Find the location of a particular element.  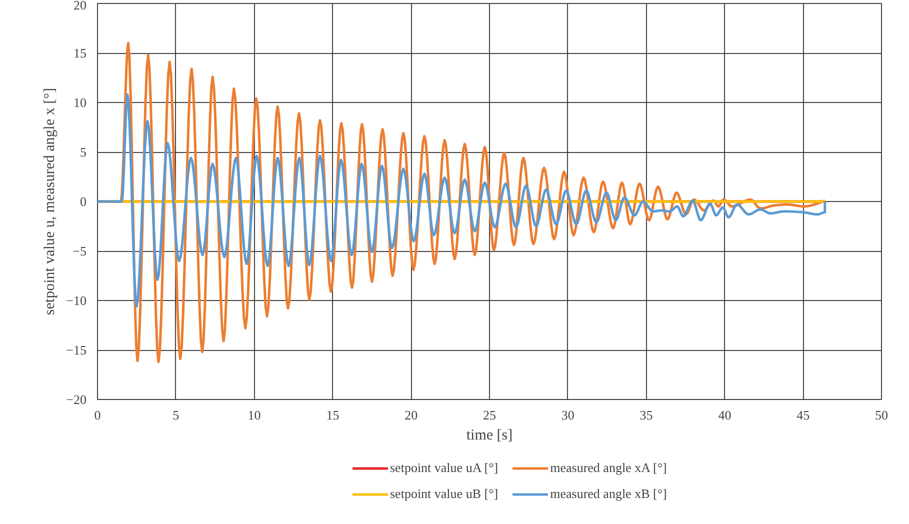

y-tick-label: 20 is located at coordinates (80, 6).